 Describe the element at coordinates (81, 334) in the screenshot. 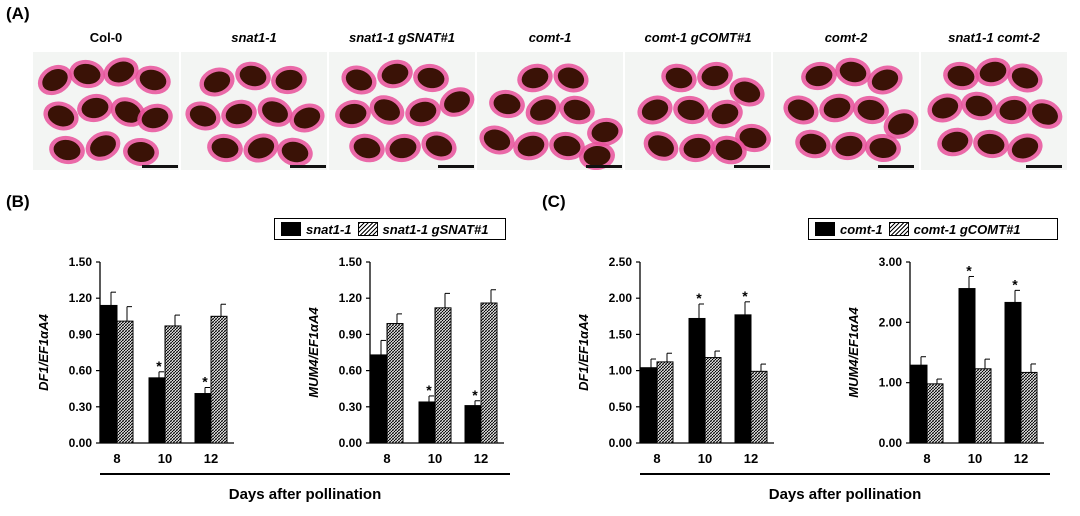

I see `y-tick-label: 0.90` at that location.